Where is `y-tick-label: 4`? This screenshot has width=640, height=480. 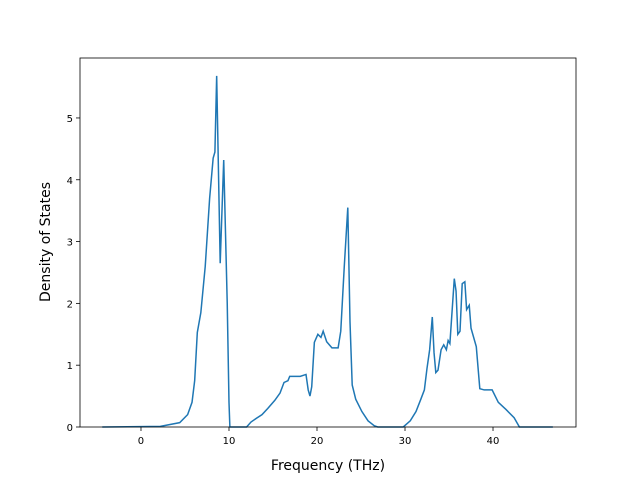 y-tick-label: 4 is located at coordinates (70, 181).